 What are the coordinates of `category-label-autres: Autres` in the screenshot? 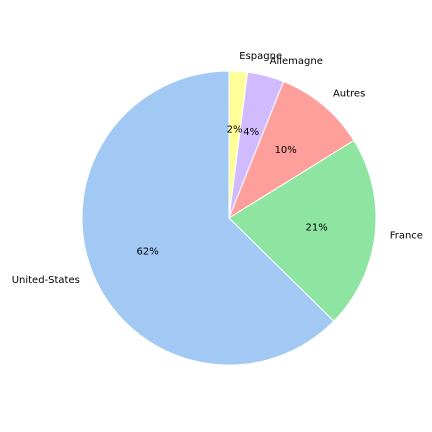 It's located at (349, 94).